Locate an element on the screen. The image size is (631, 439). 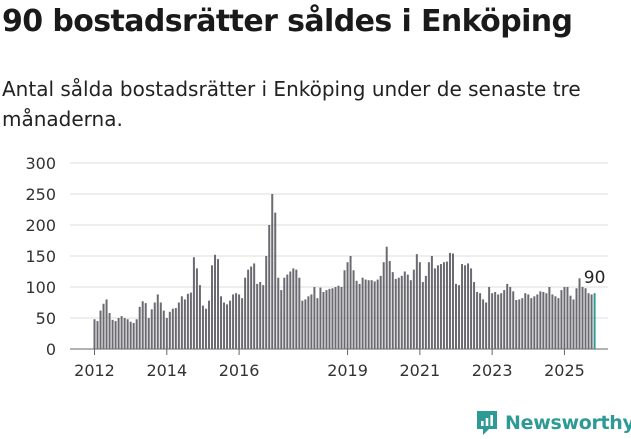
x-tick-label: 2016 is located at coordinates (239, 370).